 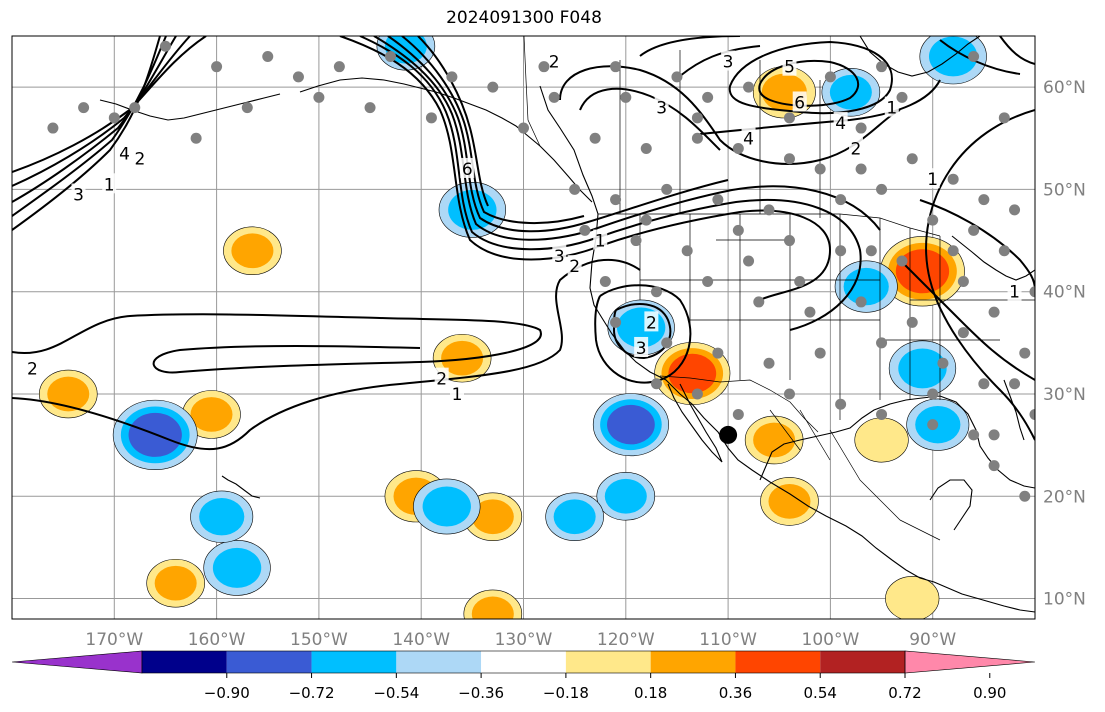 I want to click on contour-1-jet, so click(x=86, y=133).